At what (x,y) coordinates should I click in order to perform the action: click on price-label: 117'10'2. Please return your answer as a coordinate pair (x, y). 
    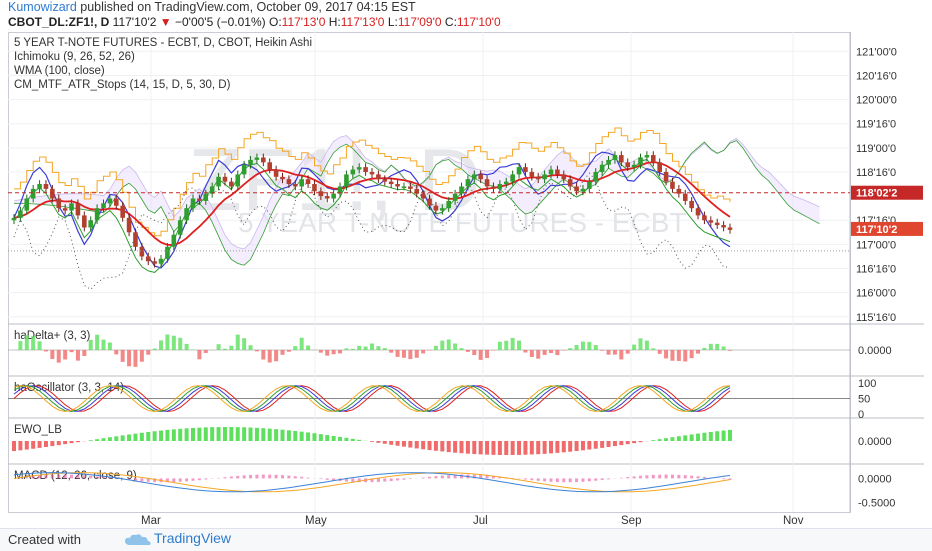
    Looking at the image, I should click on (876, 230).